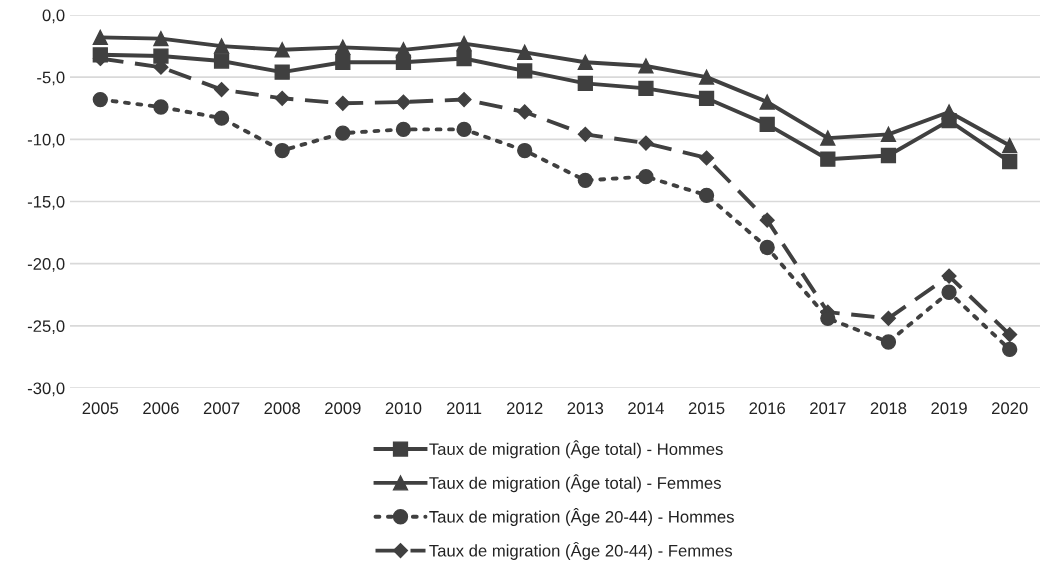 The height and width of the screenshot is (573, 1046). I want to click on x-tick-label: 2008, so click(282, 408).